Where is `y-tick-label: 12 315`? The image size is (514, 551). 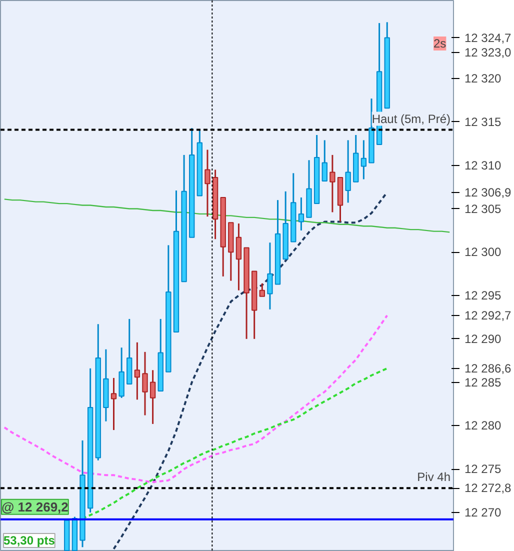
y-tick-label: 12 315 is located at coordinates (483, 121).